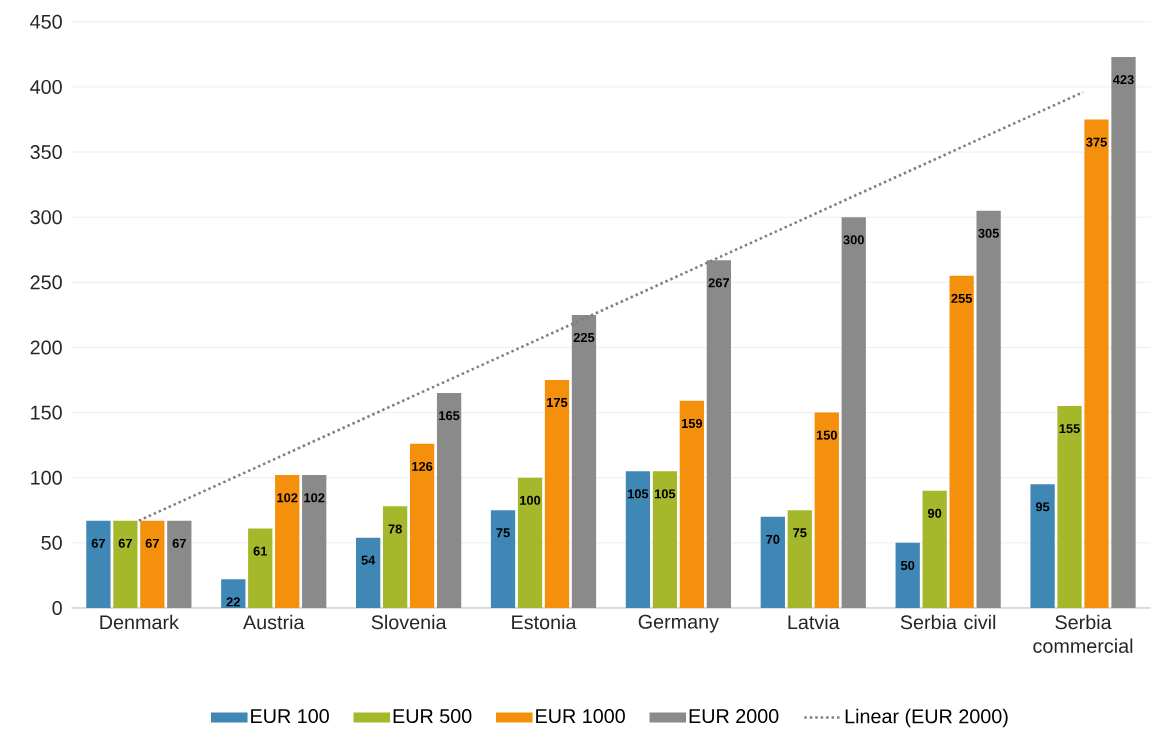 The image size is (1164, 743). What do you see at coordinates (1096, 142) in the screenshot?
I see `data-label: 375` at bounding box center [1096, 142].